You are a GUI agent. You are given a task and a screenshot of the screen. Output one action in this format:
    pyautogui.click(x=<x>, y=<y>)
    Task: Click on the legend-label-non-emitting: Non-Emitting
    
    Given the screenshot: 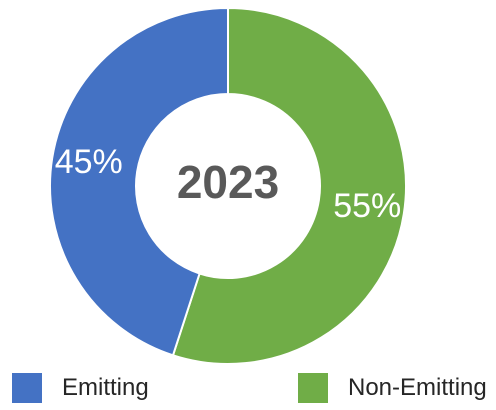 What is the action you would take?
    pyautogui.click(x=417, y=387)
    